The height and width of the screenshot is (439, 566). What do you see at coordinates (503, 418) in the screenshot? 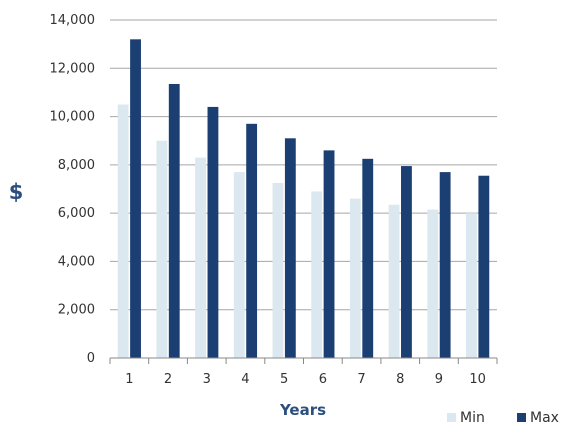
I see `legend: Min Max` at bounding box center [503, 418].